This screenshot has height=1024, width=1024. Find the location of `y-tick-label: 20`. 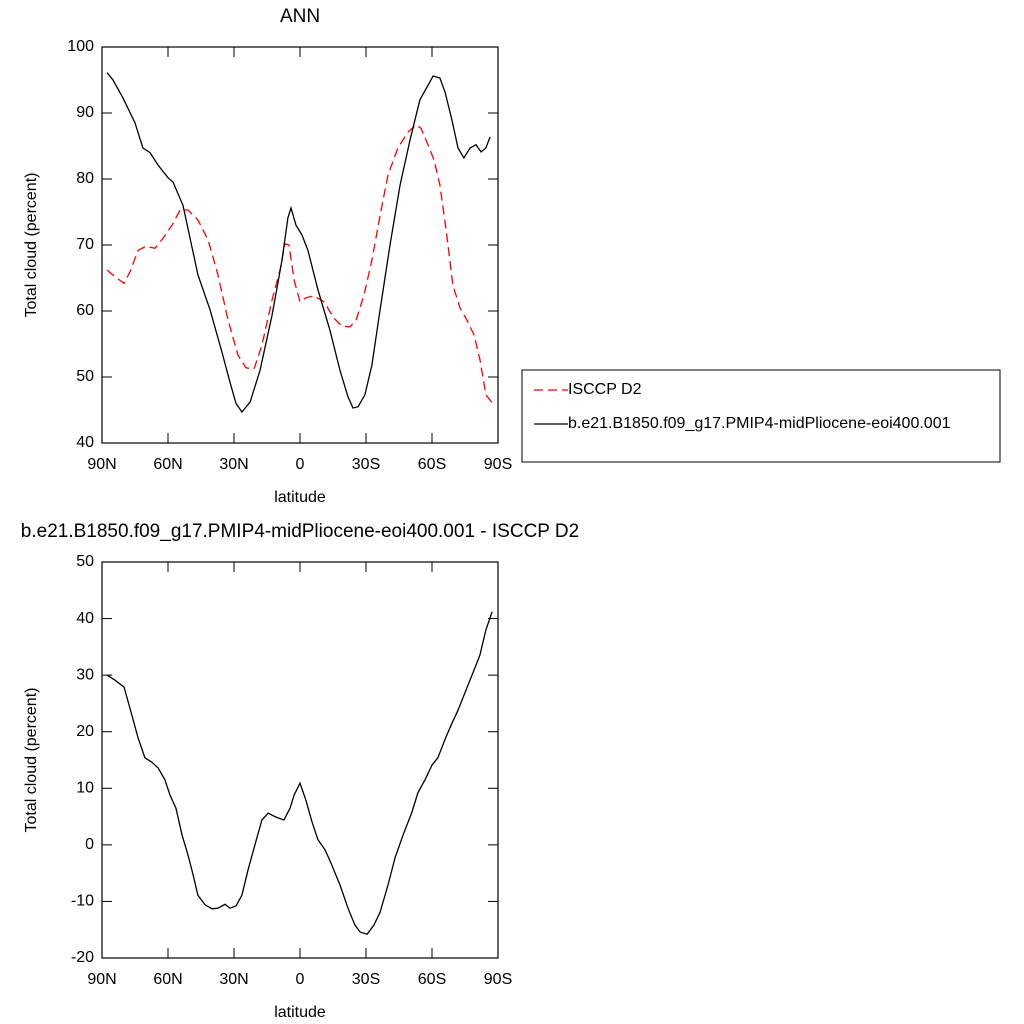

y-tick-label: 20 is located at coordinates (85, 731).